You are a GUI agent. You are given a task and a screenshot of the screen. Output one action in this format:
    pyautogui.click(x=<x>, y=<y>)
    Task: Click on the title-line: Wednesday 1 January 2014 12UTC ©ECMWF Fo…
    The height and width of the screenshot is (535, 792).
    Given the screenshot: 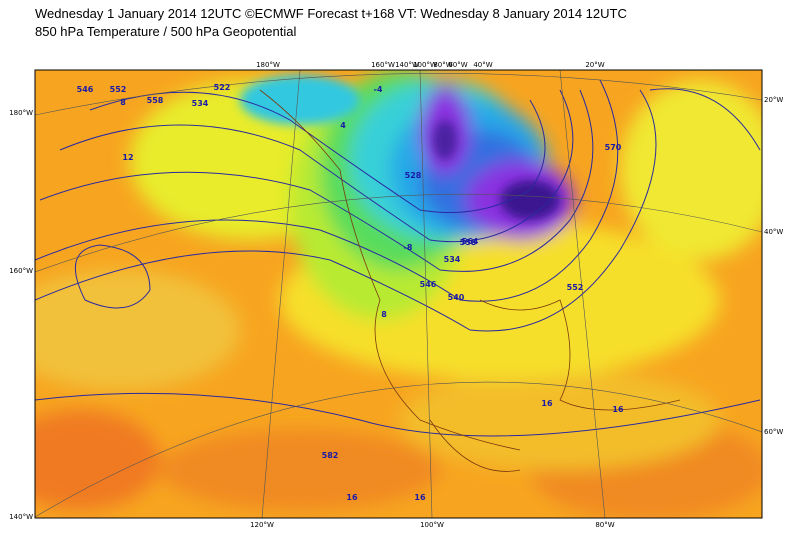 What is the action you would take?
    pyautogui.click(x=331, y=13)
    